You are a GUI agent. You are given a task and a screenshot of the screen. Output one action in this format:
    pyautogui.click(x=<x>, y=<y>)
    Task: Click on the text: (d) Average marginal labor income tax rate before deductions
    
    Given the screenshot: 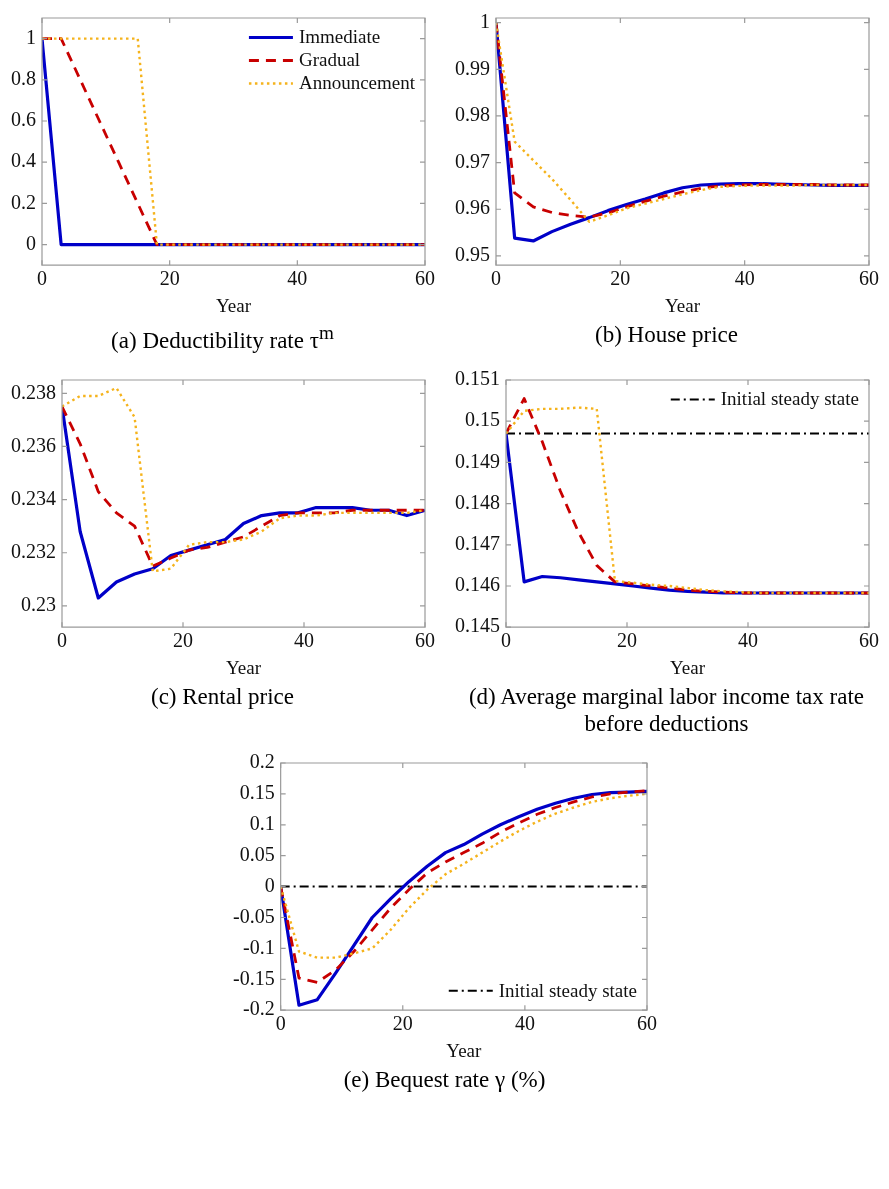 What is the action you would take?
    pyautogui.click(x=666, y=710)
    